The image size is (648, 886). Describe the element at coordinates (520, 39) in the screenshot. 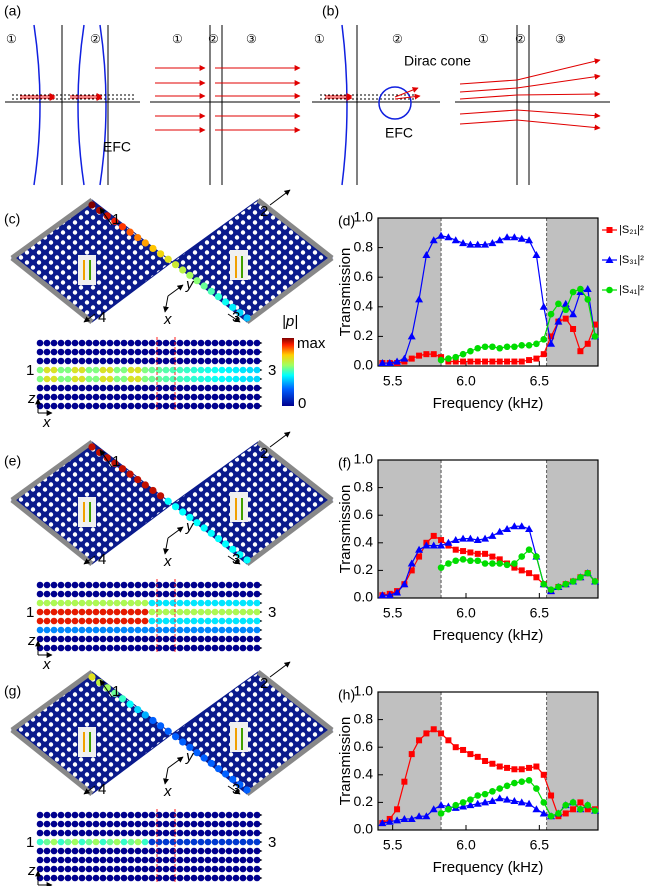

I see `label: ②` at that location.